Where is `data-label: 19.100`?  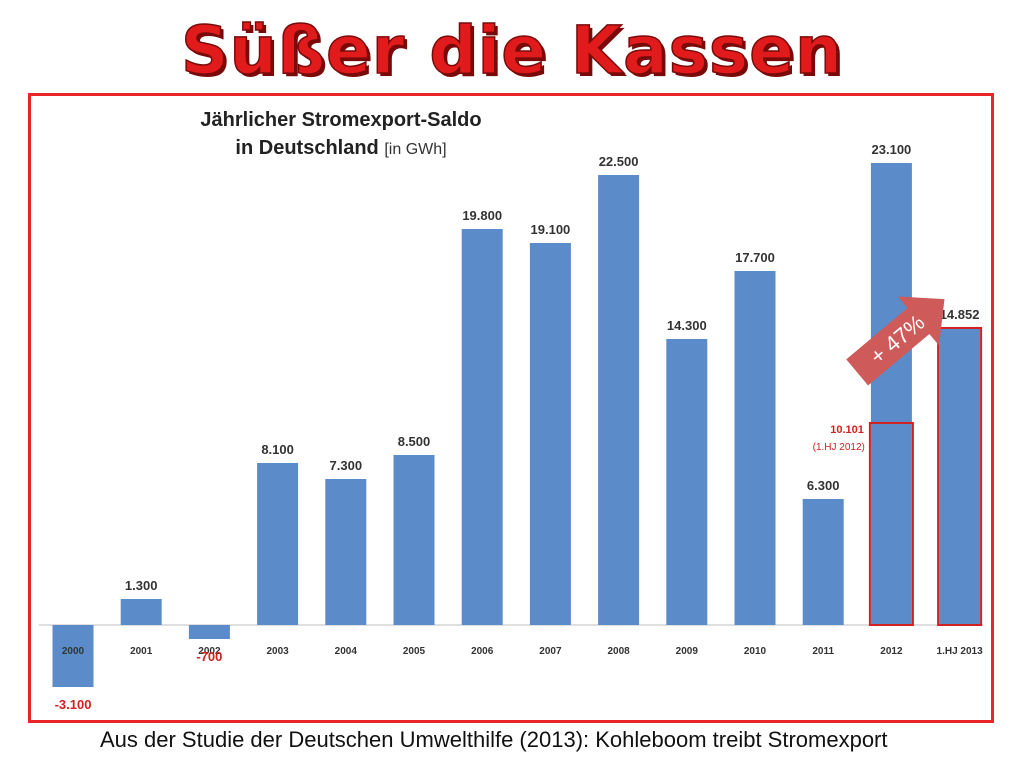 data-label: 19.100 is located at coordinates (551, 229).